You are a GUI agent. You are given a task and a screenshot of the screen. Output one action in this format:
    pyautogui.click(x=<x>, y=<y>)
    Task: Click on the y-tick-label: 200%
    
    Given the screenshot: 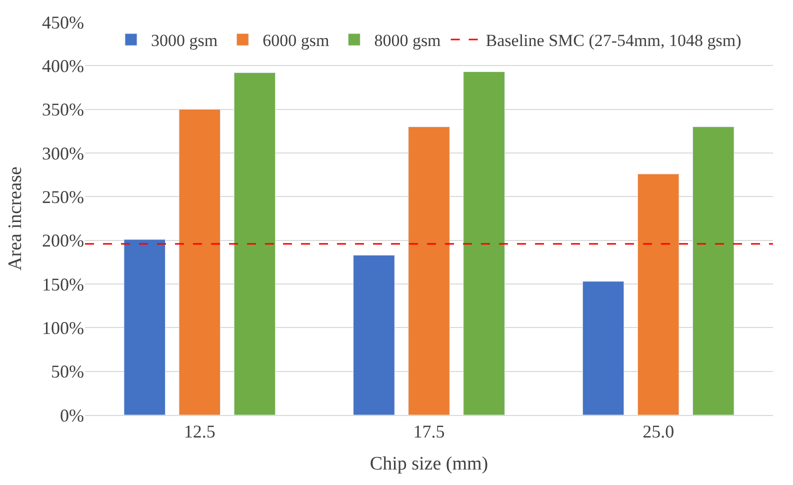 What is the action you would take?
    pyautogui.click(x=63, y=240)
    